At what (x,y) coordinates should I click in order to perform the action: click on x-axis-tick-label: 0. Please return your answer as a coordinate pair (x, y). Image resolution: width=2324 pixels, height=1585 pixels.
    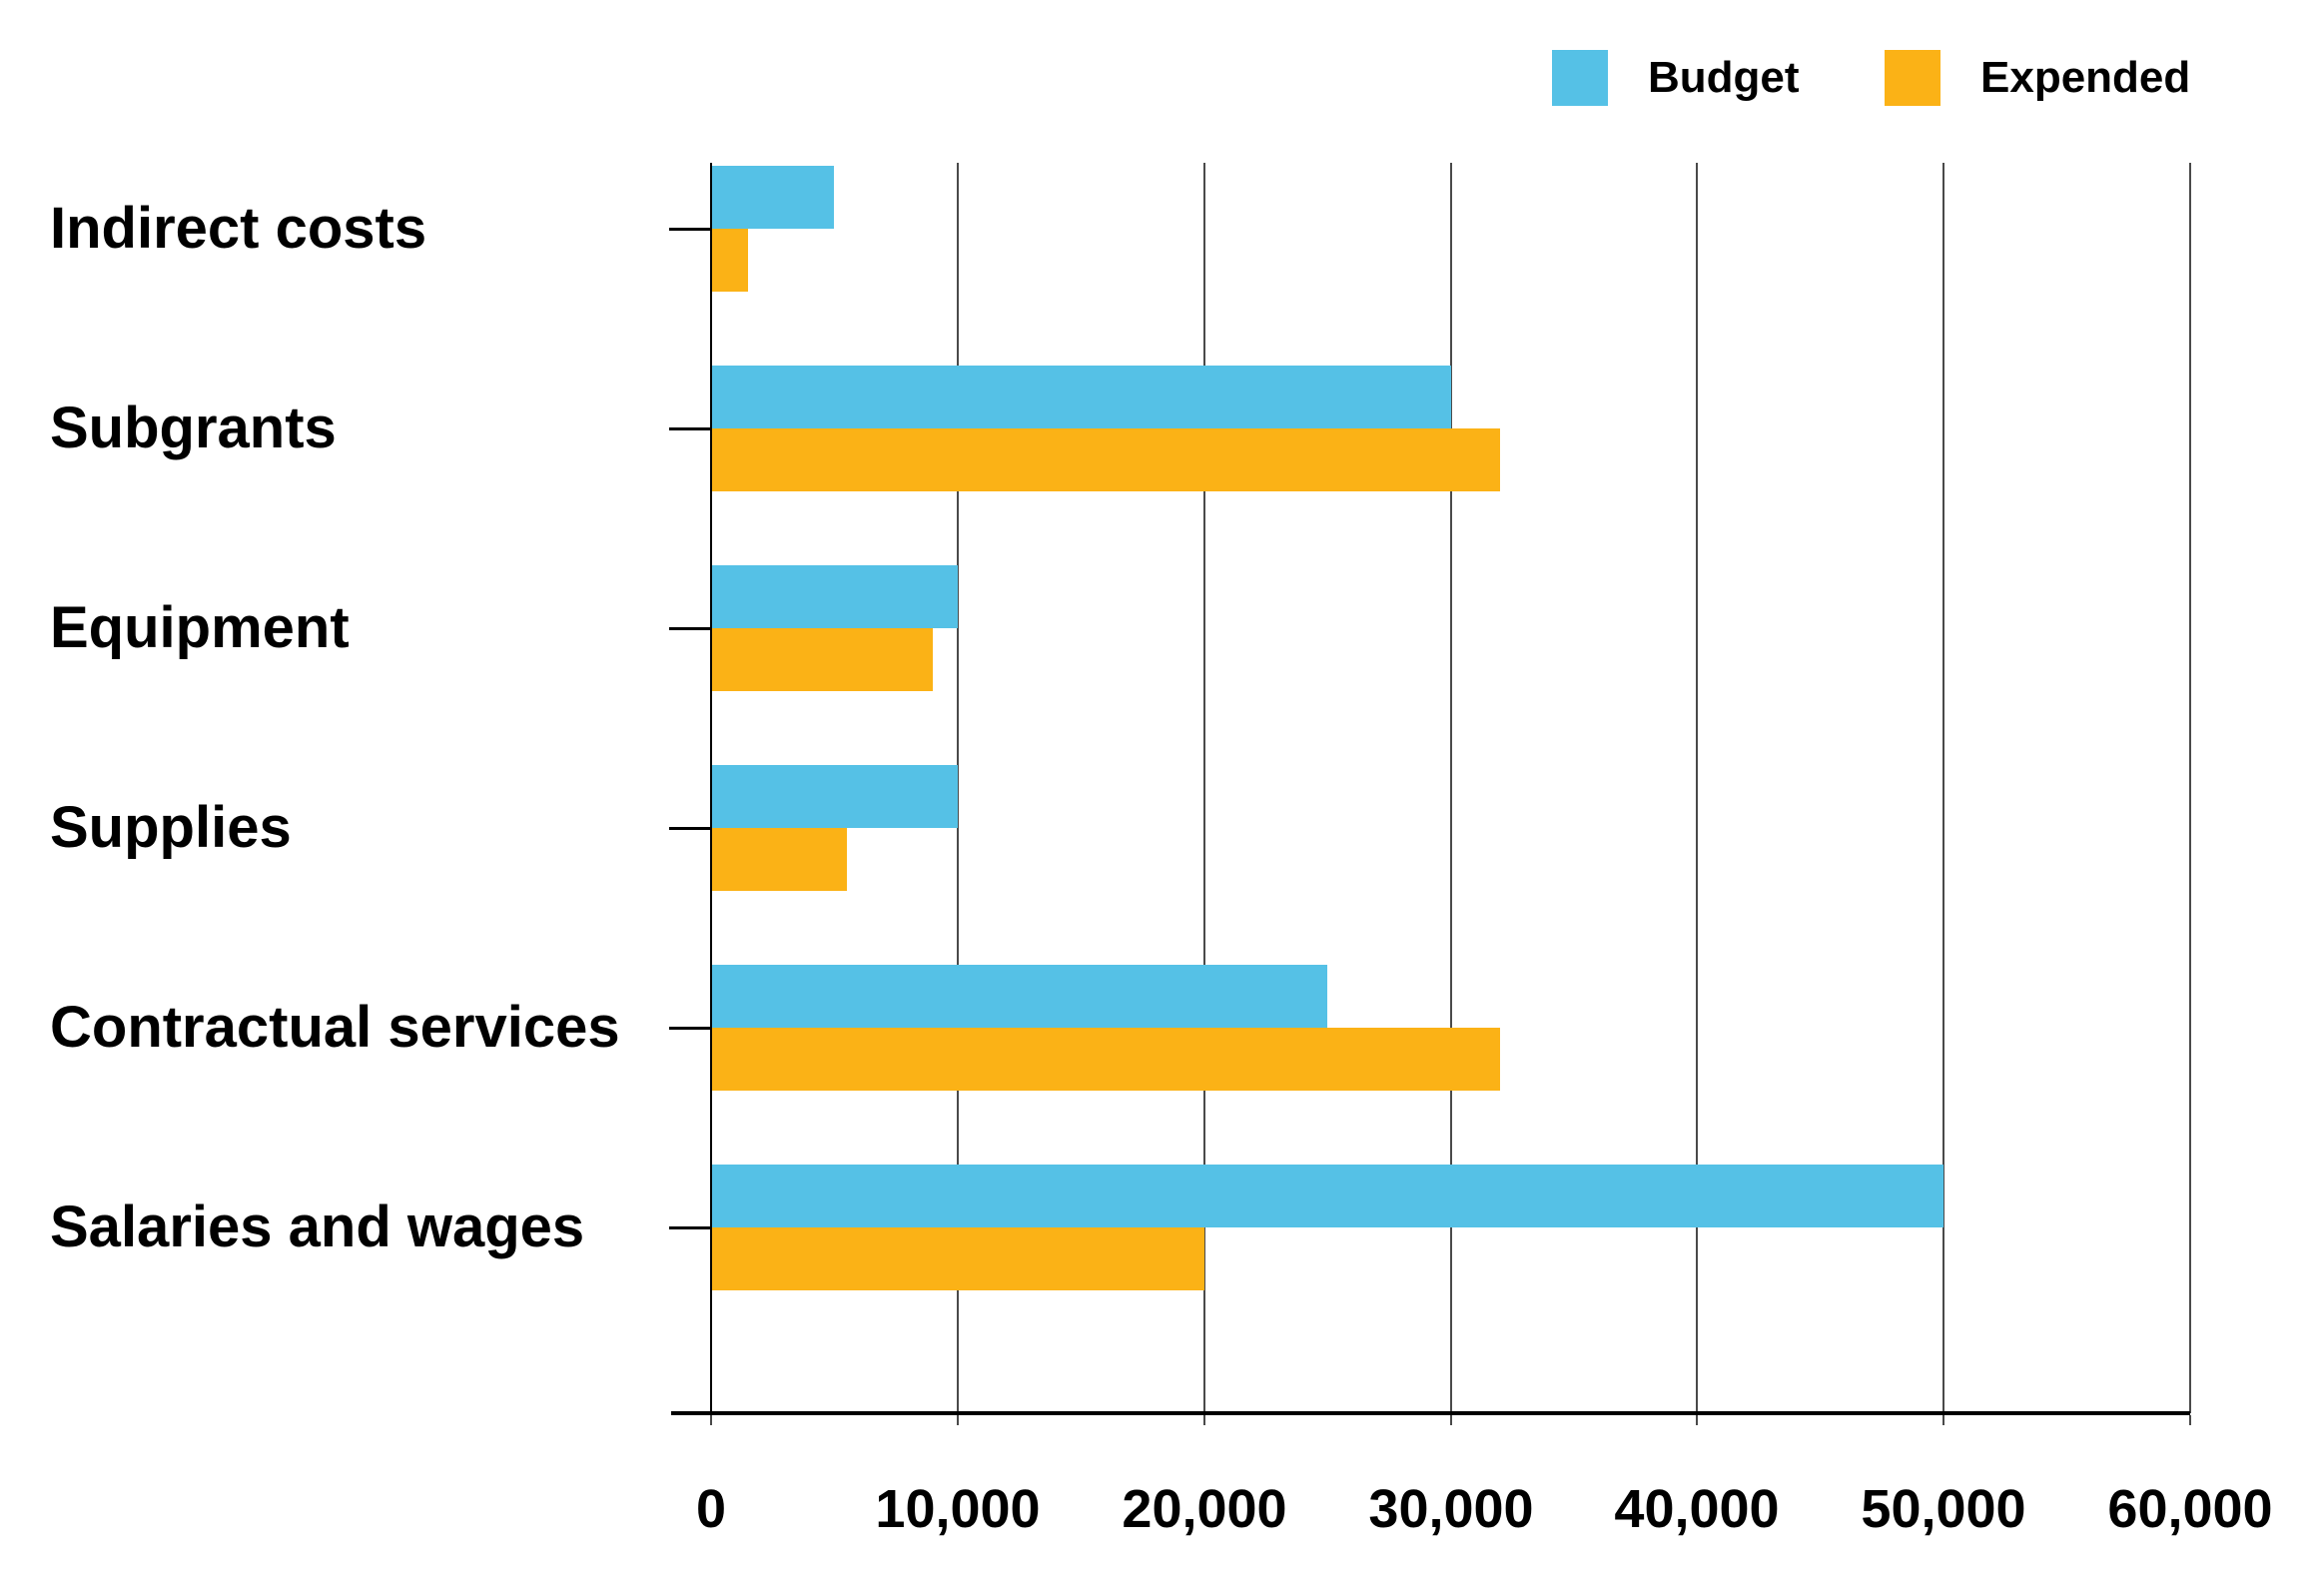
    Looking at the image, I should click on (711, 1509).